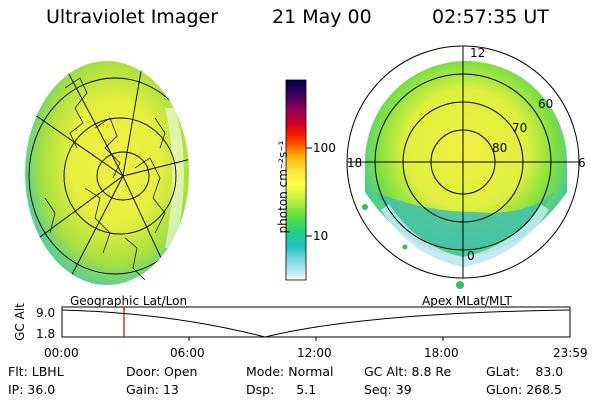  What do you see at coordinates (388, 389) in the screenshot?
I see `seq-info: Seq: 39` at bounding box center [388, 389].